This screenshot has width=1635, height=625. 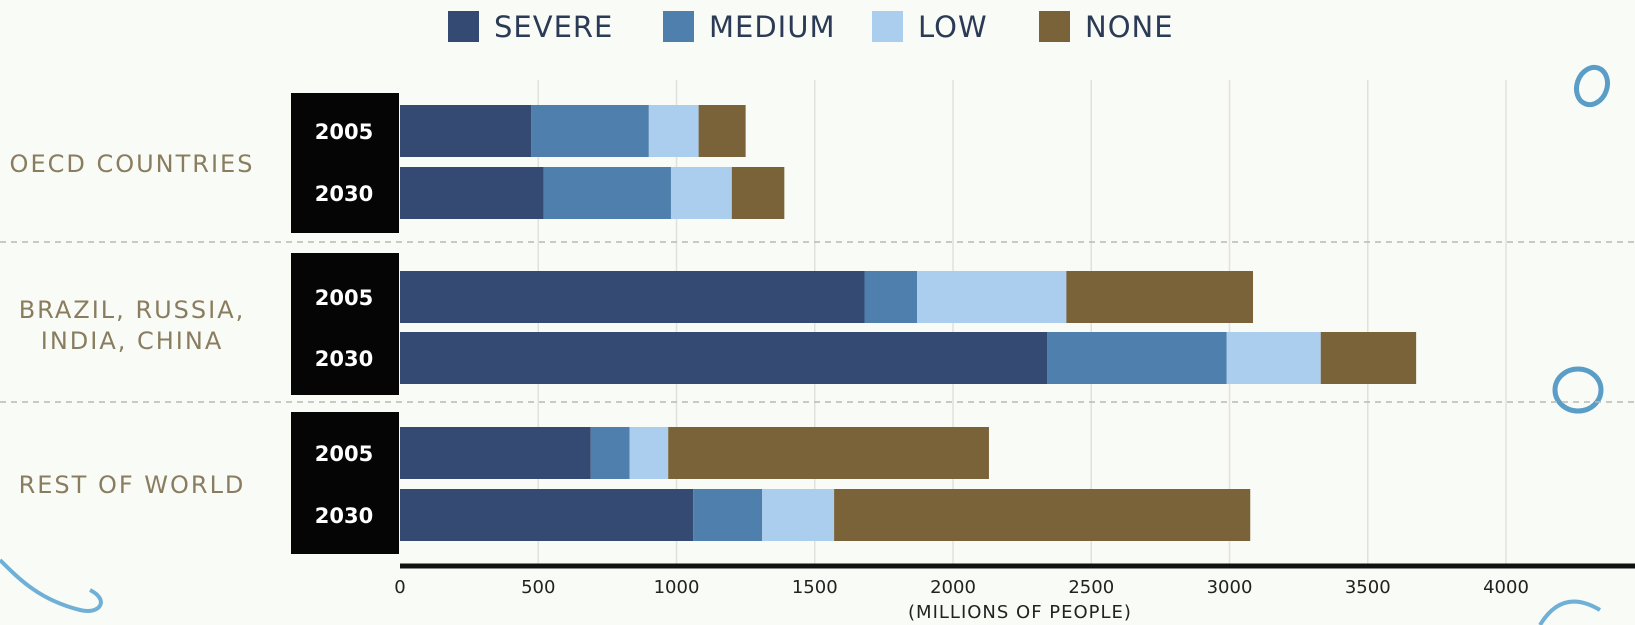 What do you see at coordinates (1506, 587) in the screenshot?
I see `tick-label-4000: 4000` at bounding box center [1506, 587].